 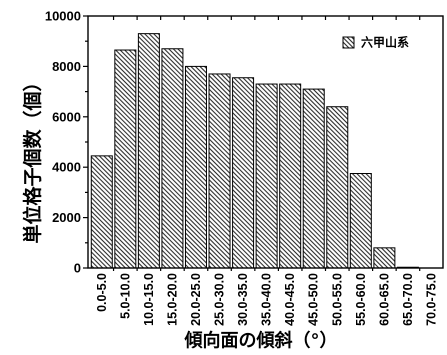 I want to click on x-axis-title: 傾向面の傾斜（°）, so click(x=261, y=341).